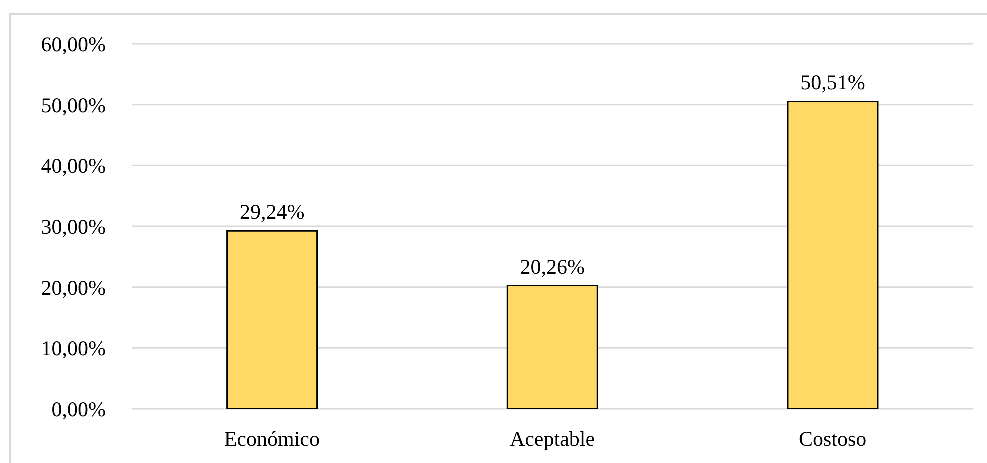 This screenshot has width=987, height=463. Describe the element at coordinates (272, 212) in the screenshot. I see `data-label: 29,24%` at that location.